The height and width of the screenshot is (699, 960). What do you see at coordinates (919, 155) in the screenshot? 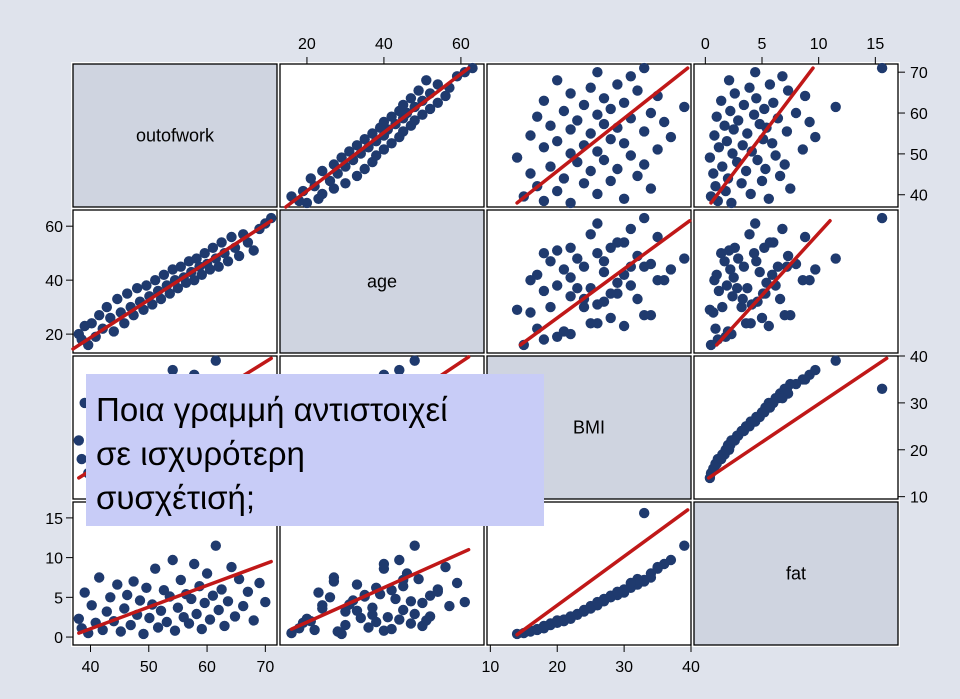
I see `tick-label-right-outofwork: 50` at bounding box center [919, 155].